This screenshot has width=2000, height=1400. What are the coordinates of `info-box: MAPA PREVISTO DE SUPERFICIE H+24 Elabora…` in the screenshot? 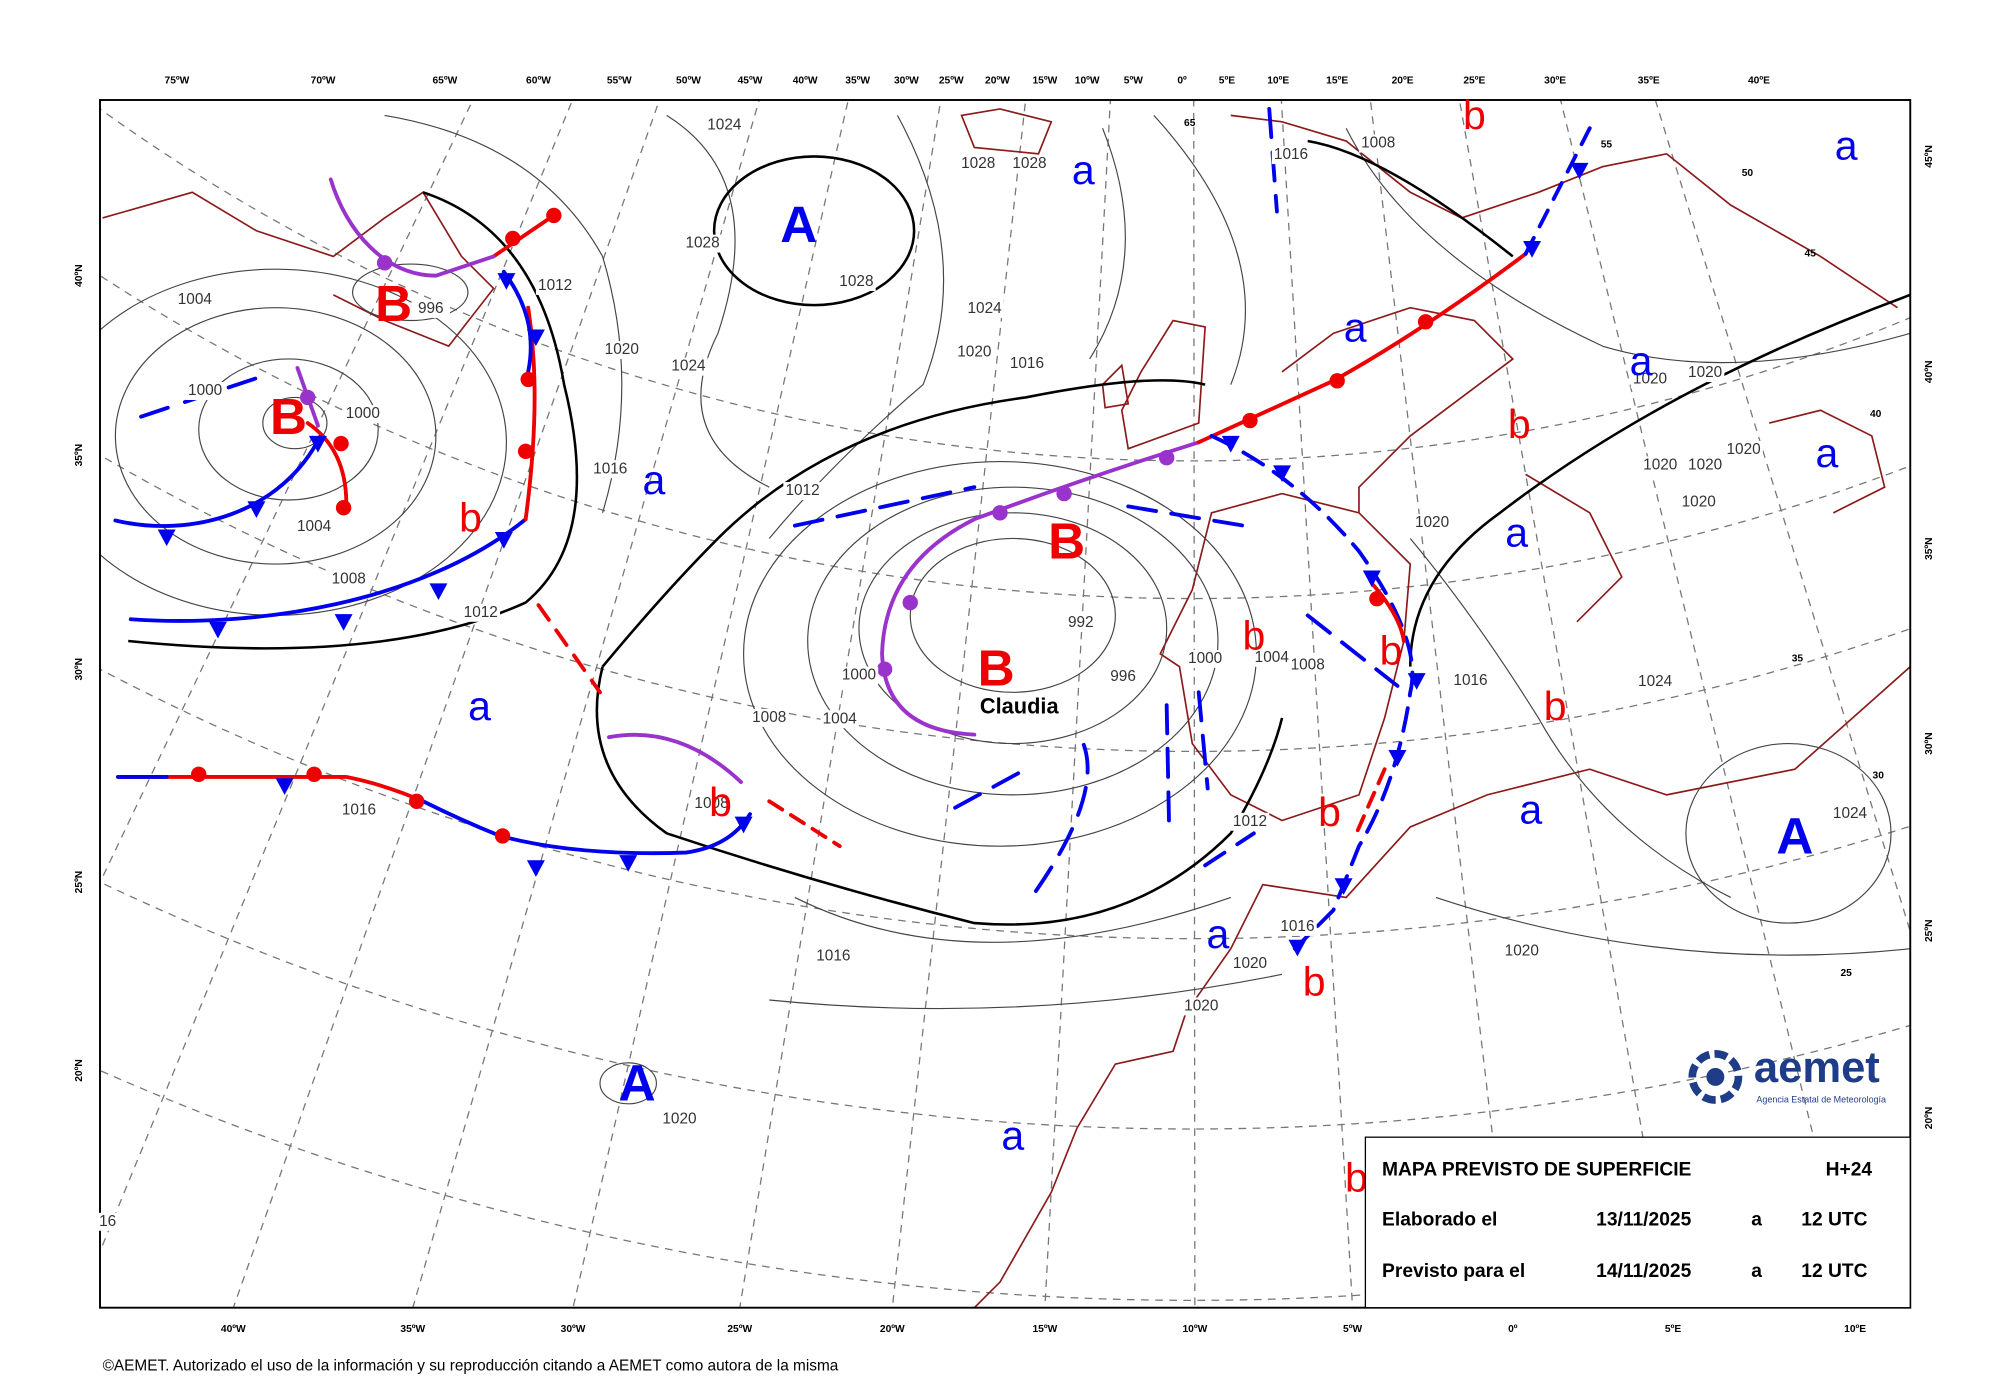 It's located at (1637, 1222).